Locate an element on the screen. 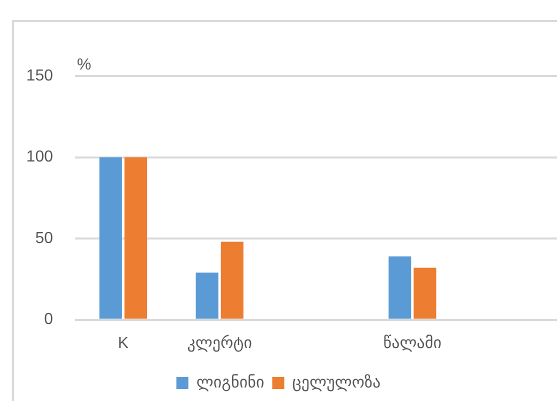 The height and width of the screenshot is (401, 557). x-tick-label: კლერტი is located at coordinates (219, 343).